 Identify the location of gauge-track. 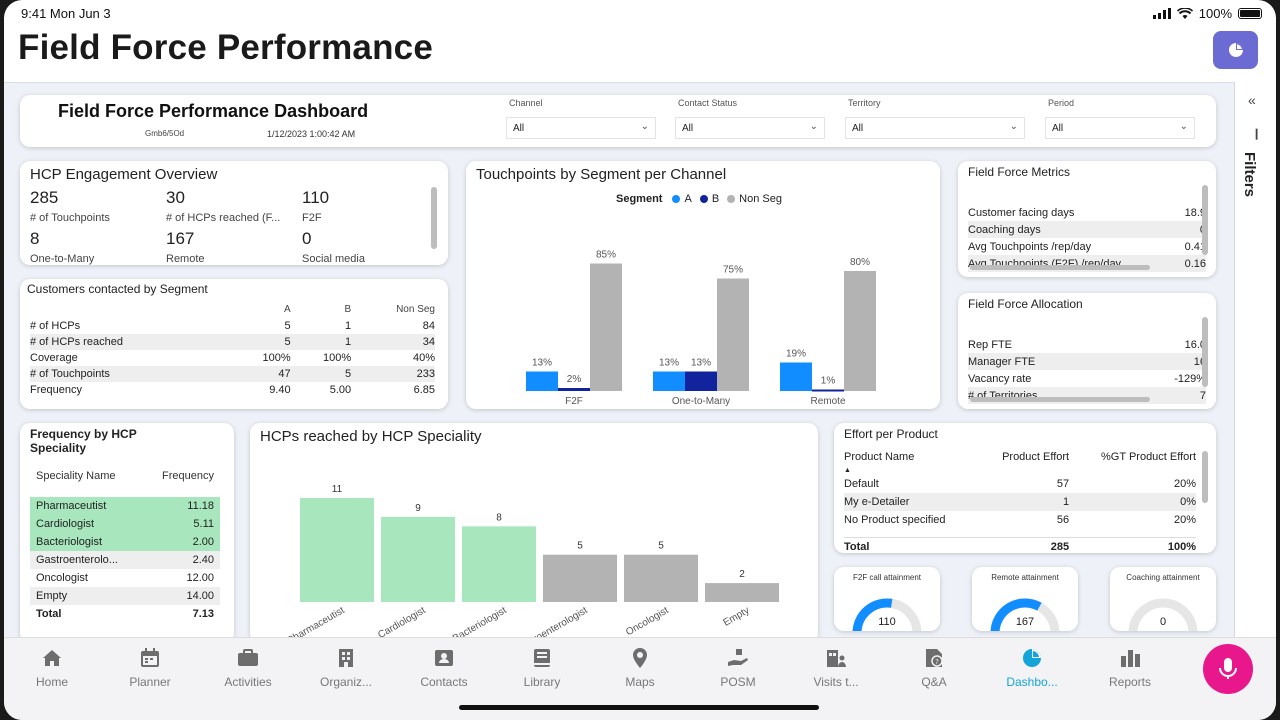
(1163, 614).